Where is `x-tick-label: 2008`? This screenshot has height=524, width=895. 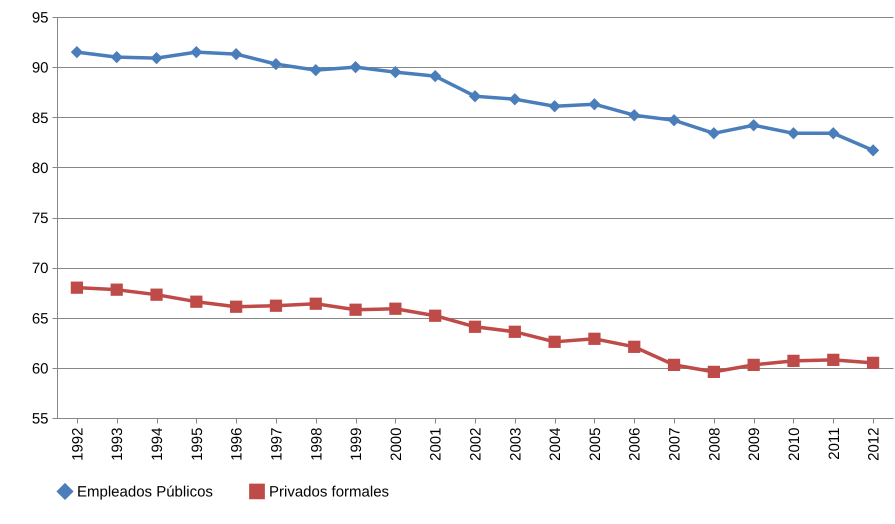 x-tick-label: 2008 is located at coordinates (715, 444).